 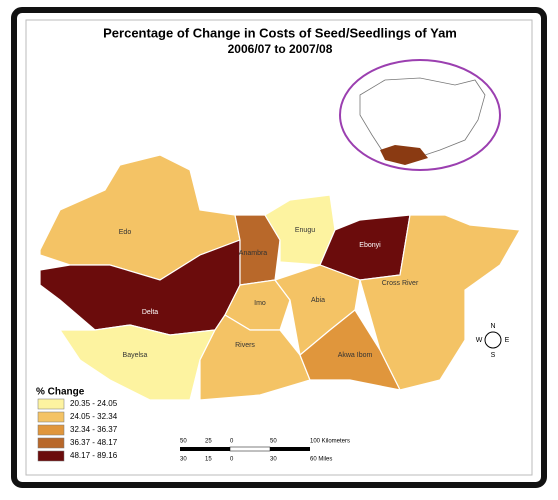 I want to click on state-label: Abia, so click(x=318, y=300).